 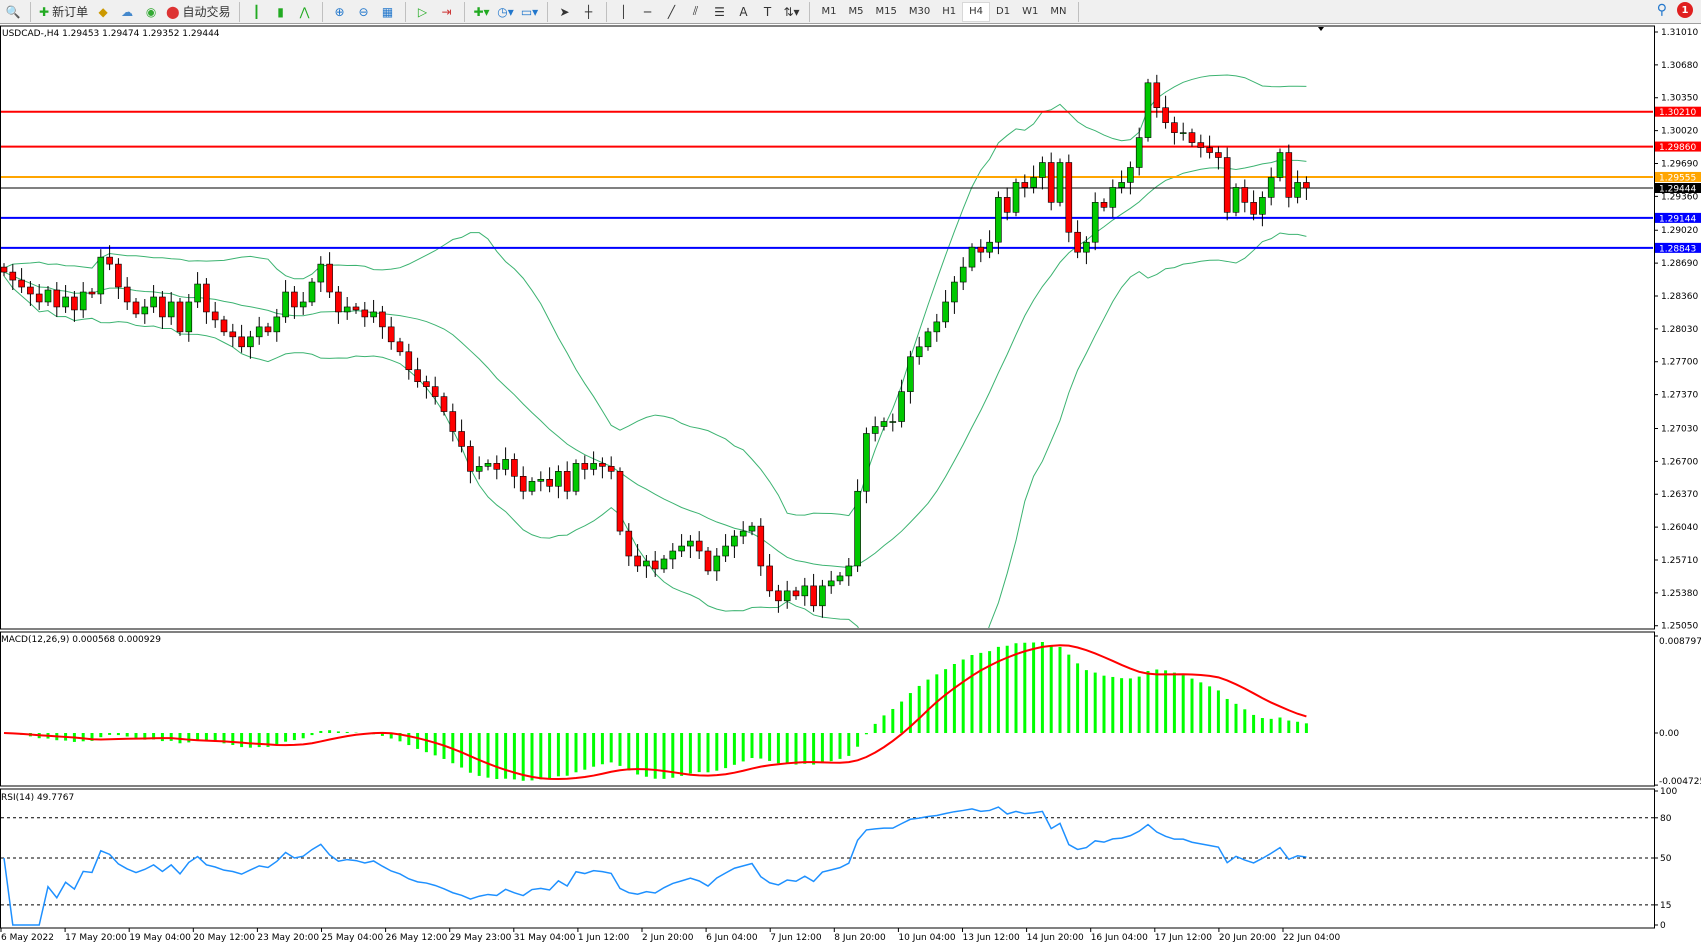 I want to click on zoom-out-icon: ⊖, so click(x=363, y=11).